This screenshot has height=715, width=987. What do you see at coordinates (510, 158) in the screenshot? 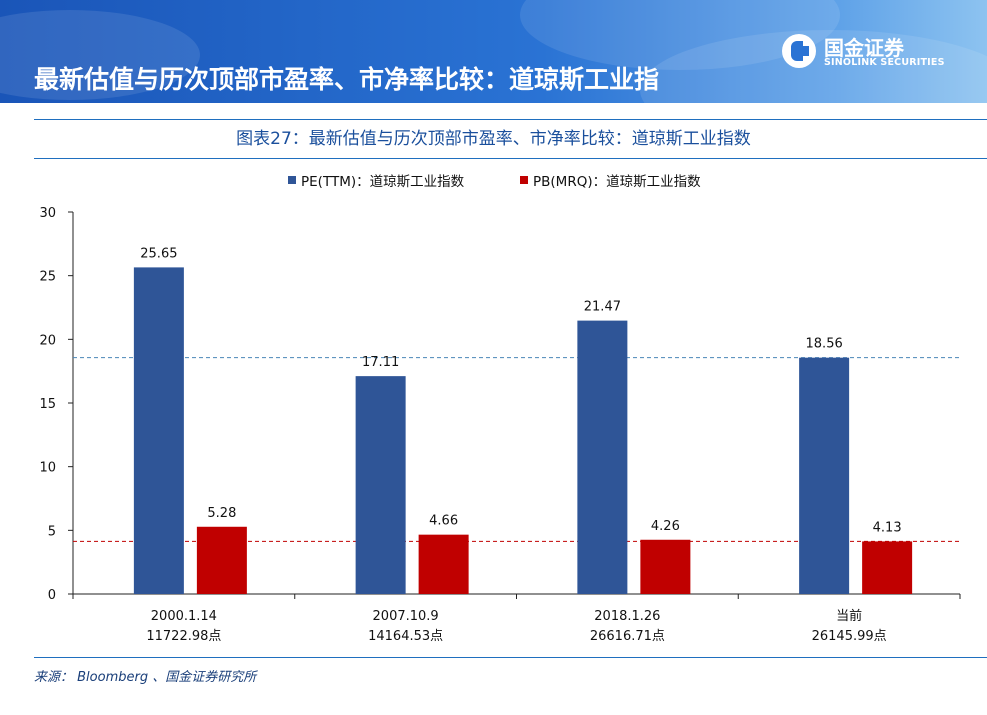
I see `title-rule` at bounding box center [510, 158].